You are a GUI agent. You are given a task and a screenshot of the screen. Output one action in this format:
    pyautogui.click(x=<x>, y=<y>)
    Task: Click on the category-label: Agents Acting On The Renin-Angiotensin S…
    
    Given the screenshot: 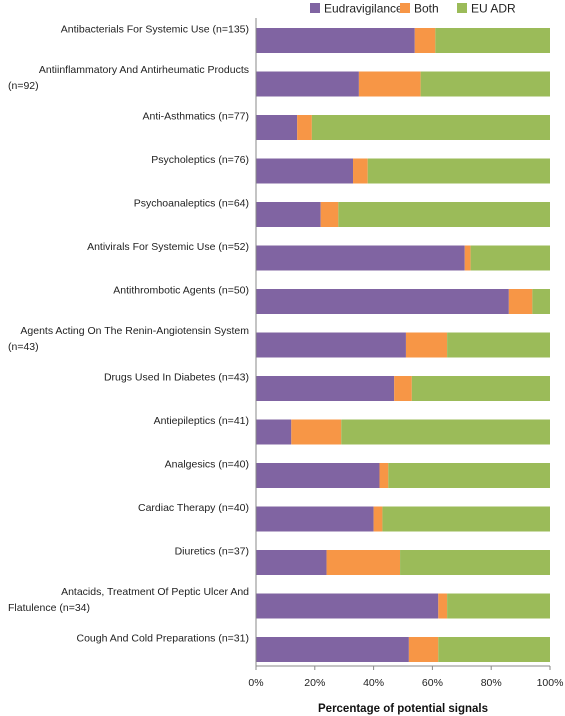 What is the action you would take?
    pyautogui.click(x=134, y=331)
    